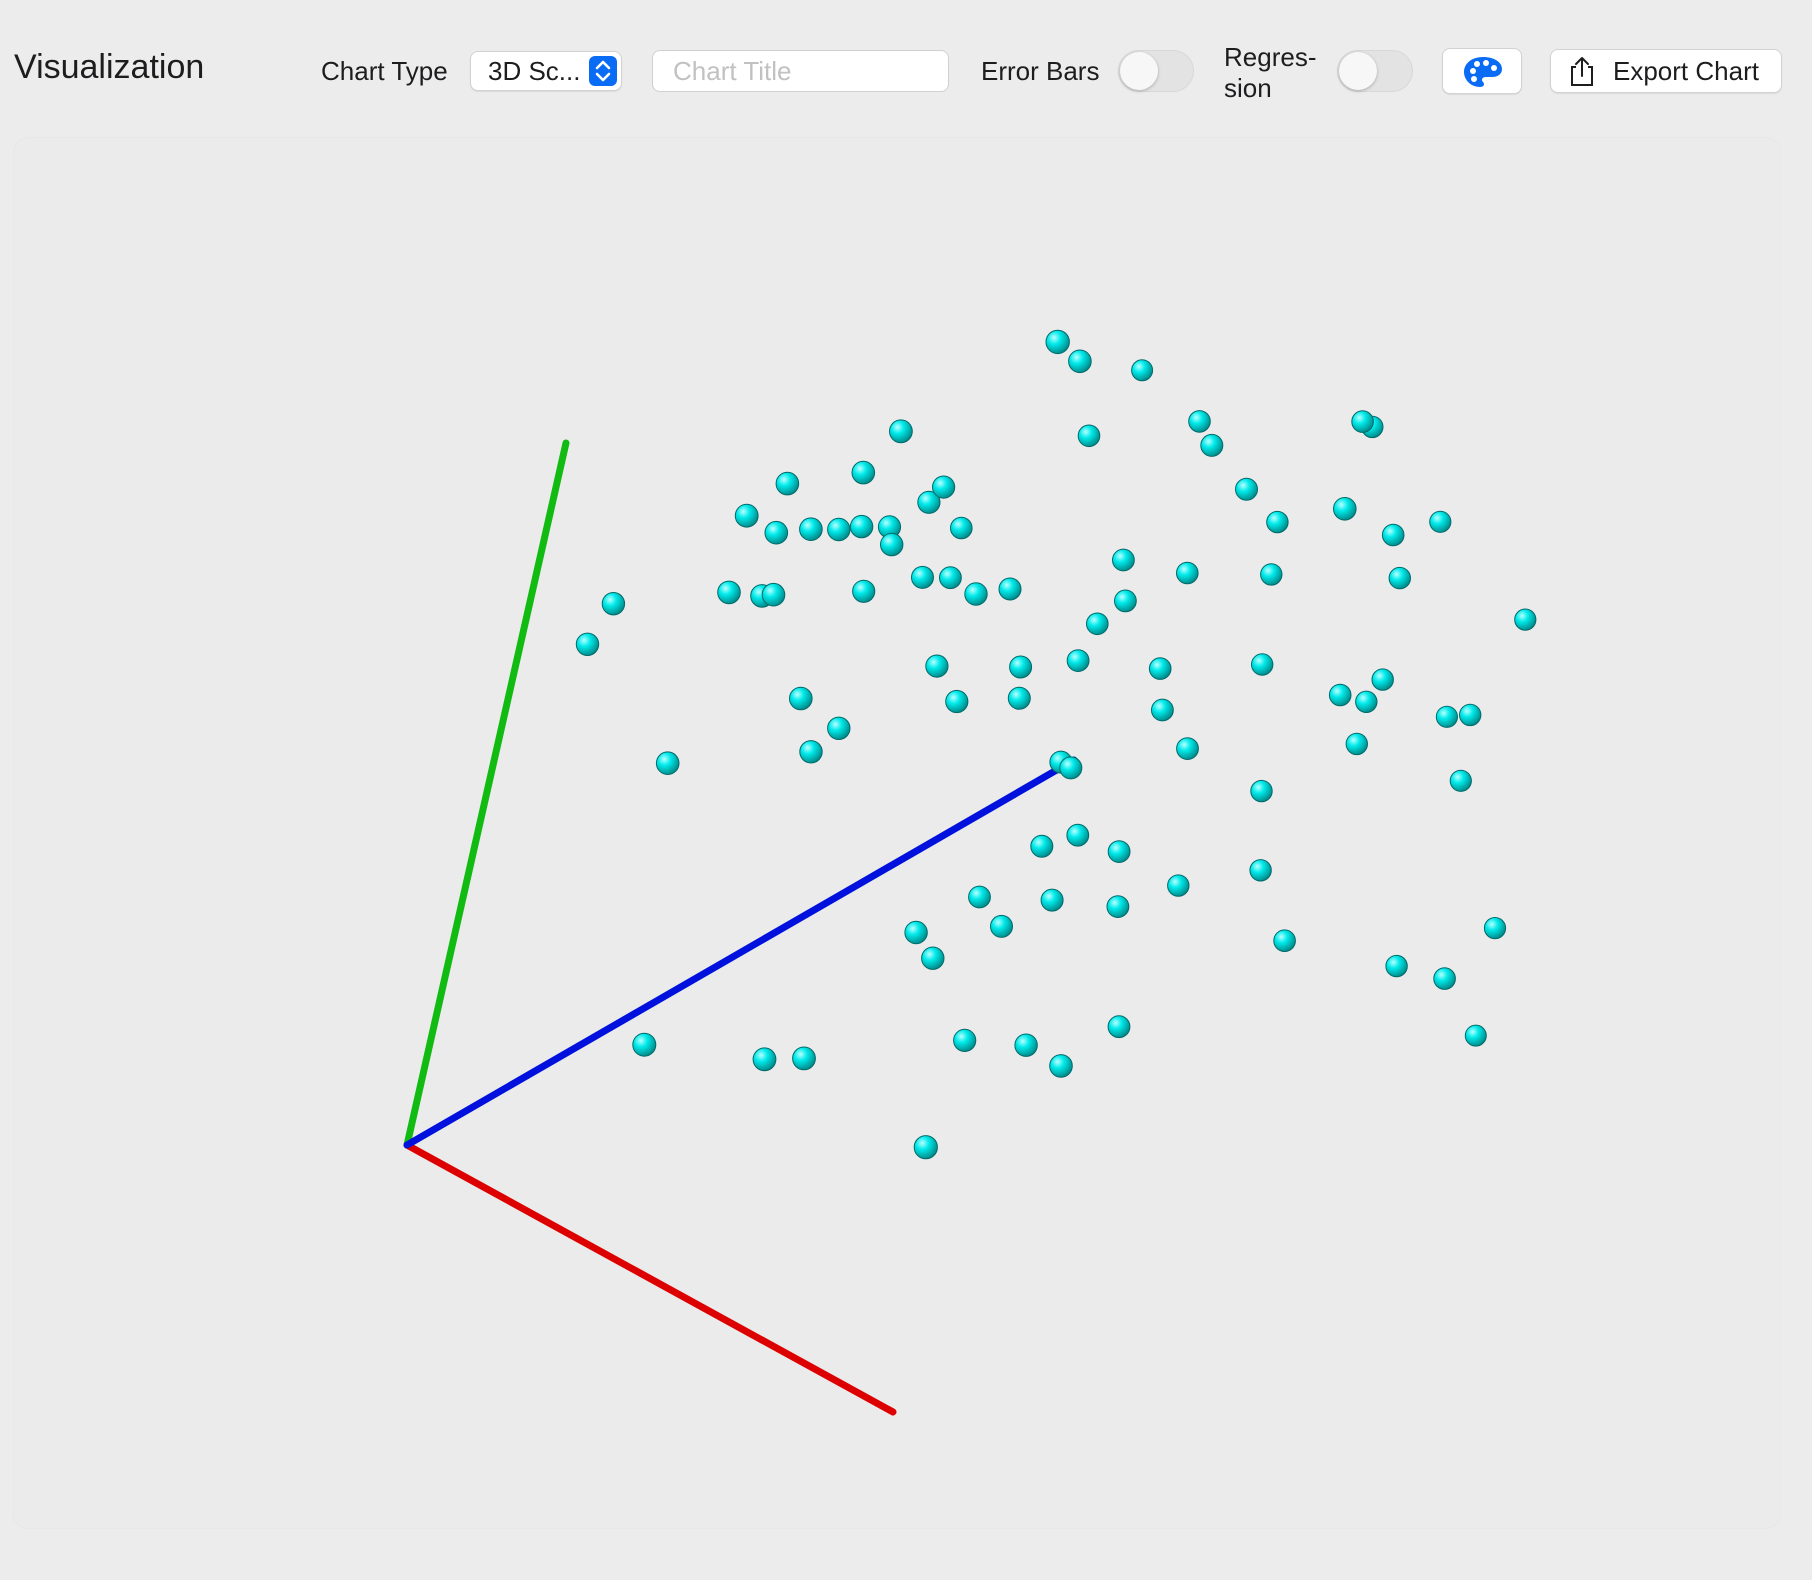 This screenshot has height=1580, width=1812. Describe the element at coordinates (1040, 71) in the screenshot. I see `error-bars-label: Error Bars` at that location.